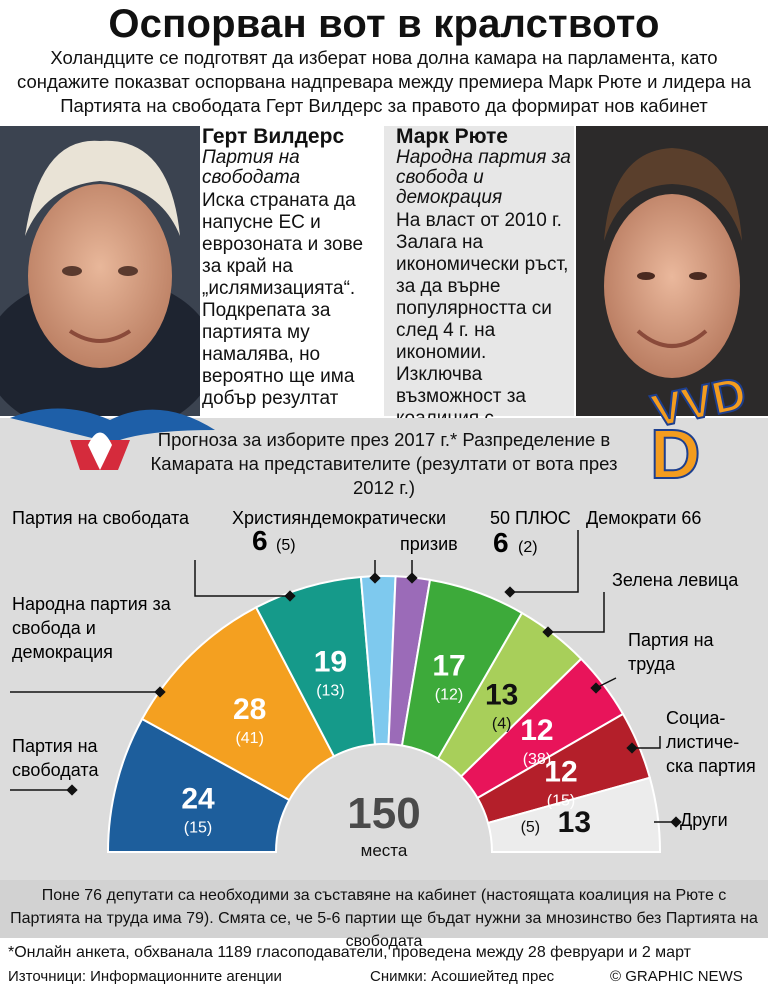 The height and width of the screenshot is (992, 768). I want to click on seat-previous-pvda: (38), so click(537, 759).